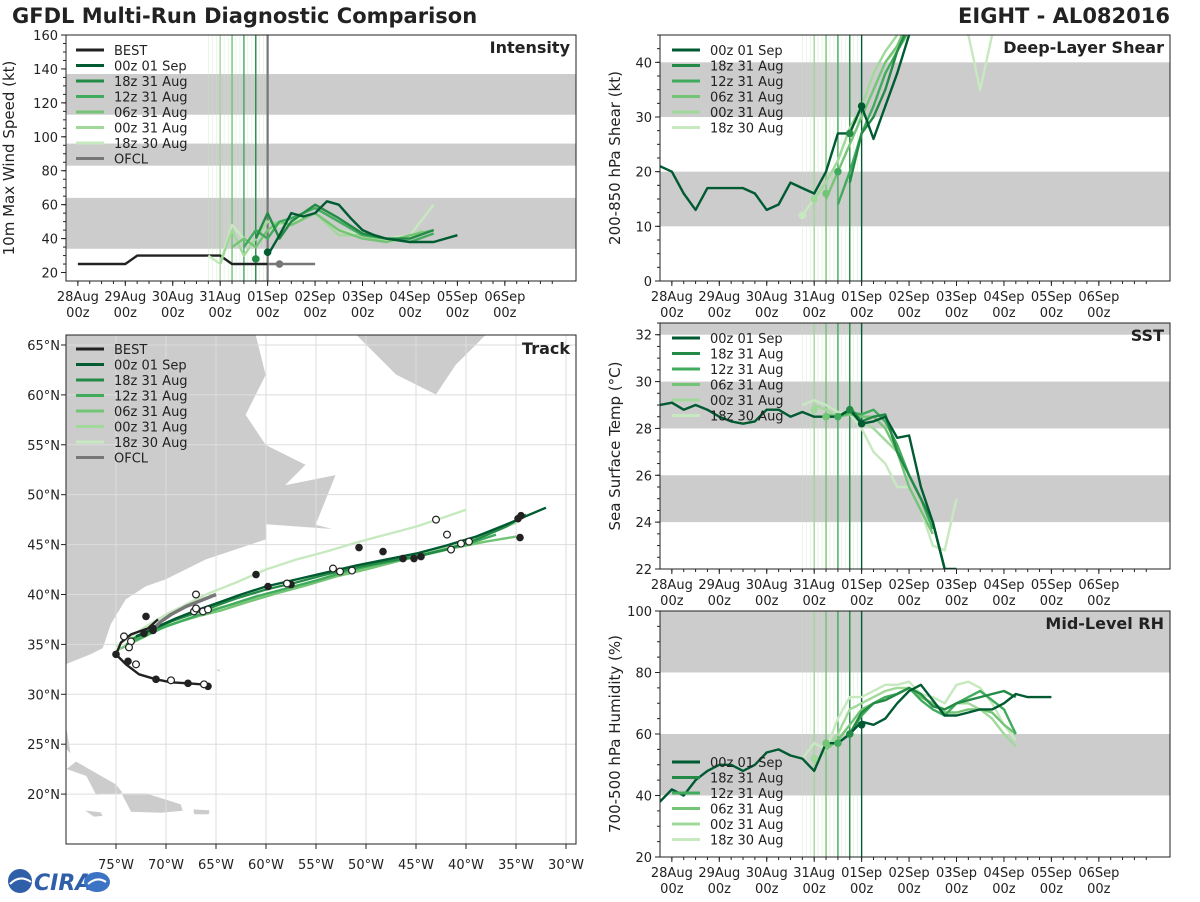 This screenshot has height=902, width=1200. Describe the element at coordinates (643, 118) in the screenshot. I see `y-tick-label: 30` at that location.